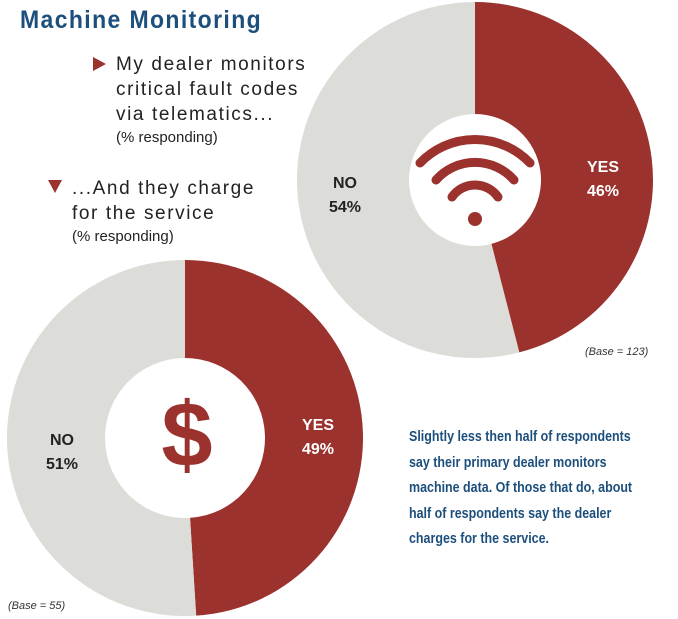 This screenshot has width=678, height=619. I want to click on wifi-icon, so click(475, 180).